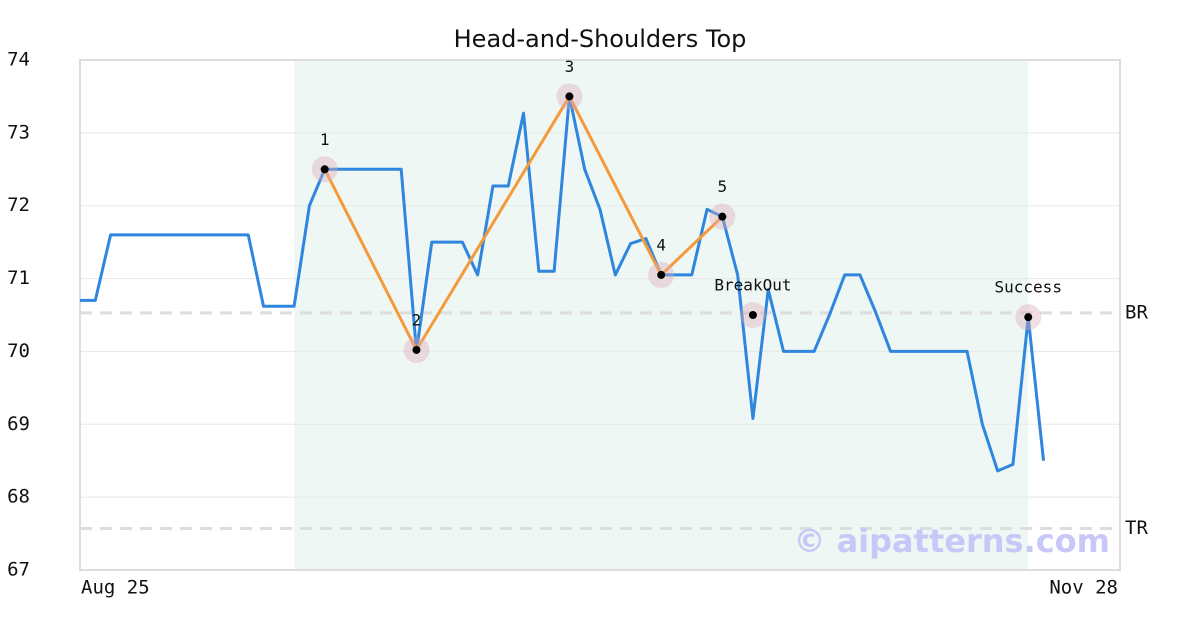 Image resolution: width=1200 pixels, height=634 pixels. Describe the element at coordinates (752, 285) in the screenshot. I see `point-label: BreakOut` at that location.